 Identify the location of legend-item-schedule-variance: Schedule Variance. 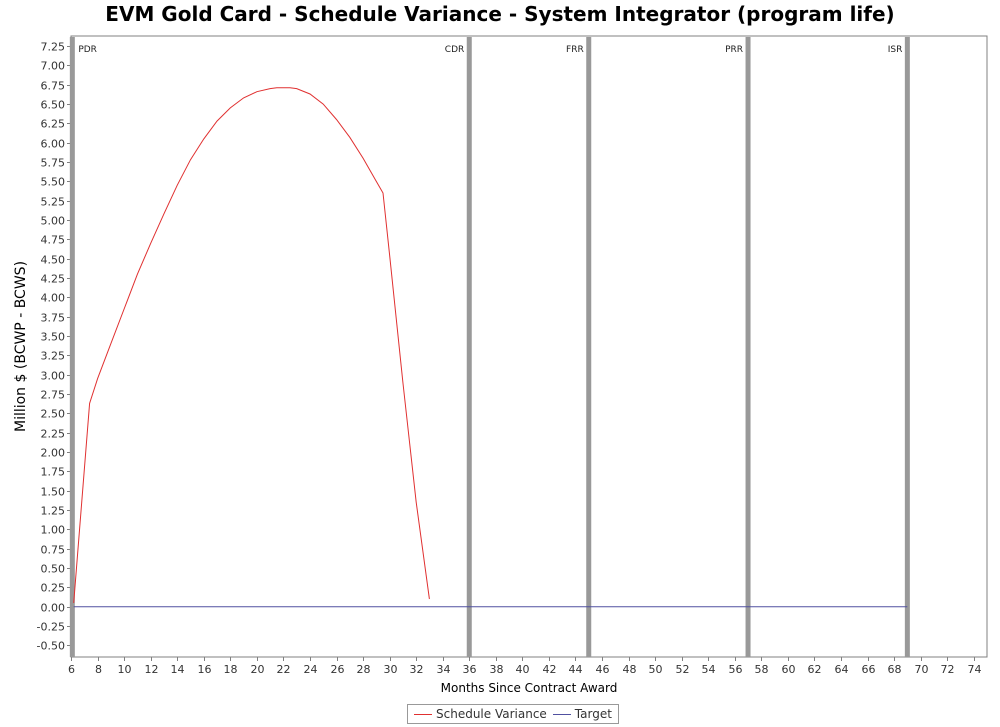
(480, 714).